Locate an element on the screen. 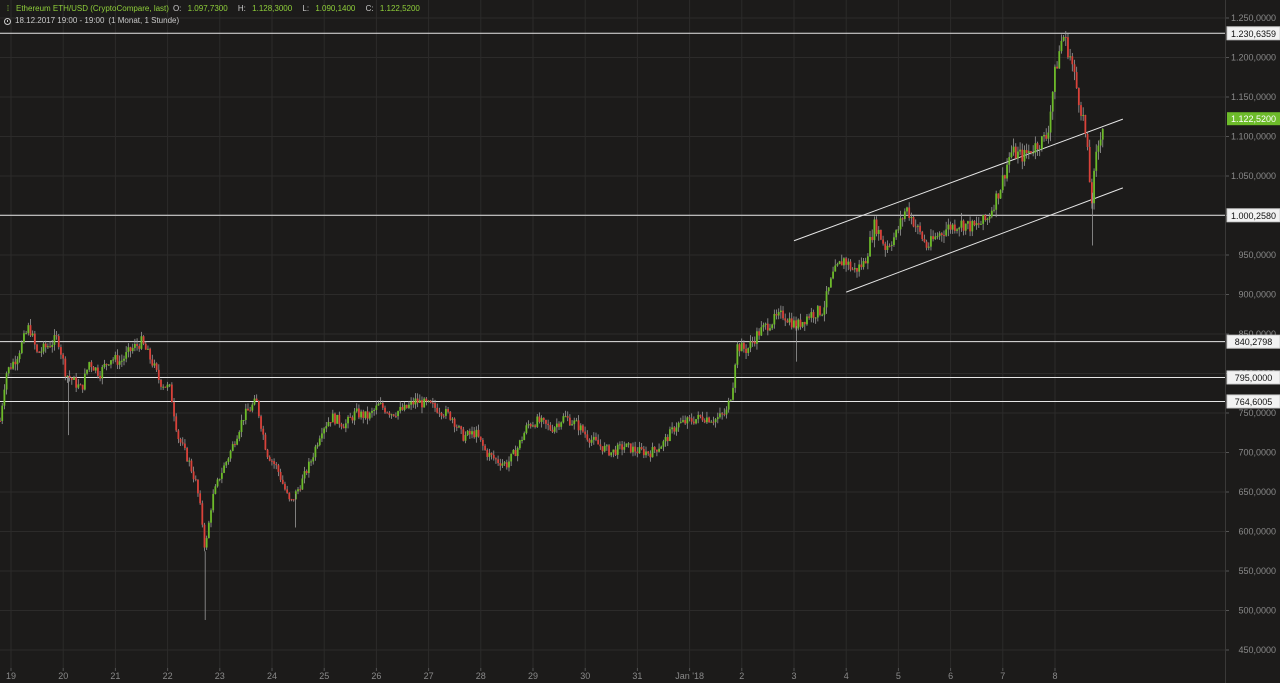 Image resolution: width=1280 pixels, height=683 pixels. ohlc-high: H: 1.128,3000 is located at coordinates (265, 8).